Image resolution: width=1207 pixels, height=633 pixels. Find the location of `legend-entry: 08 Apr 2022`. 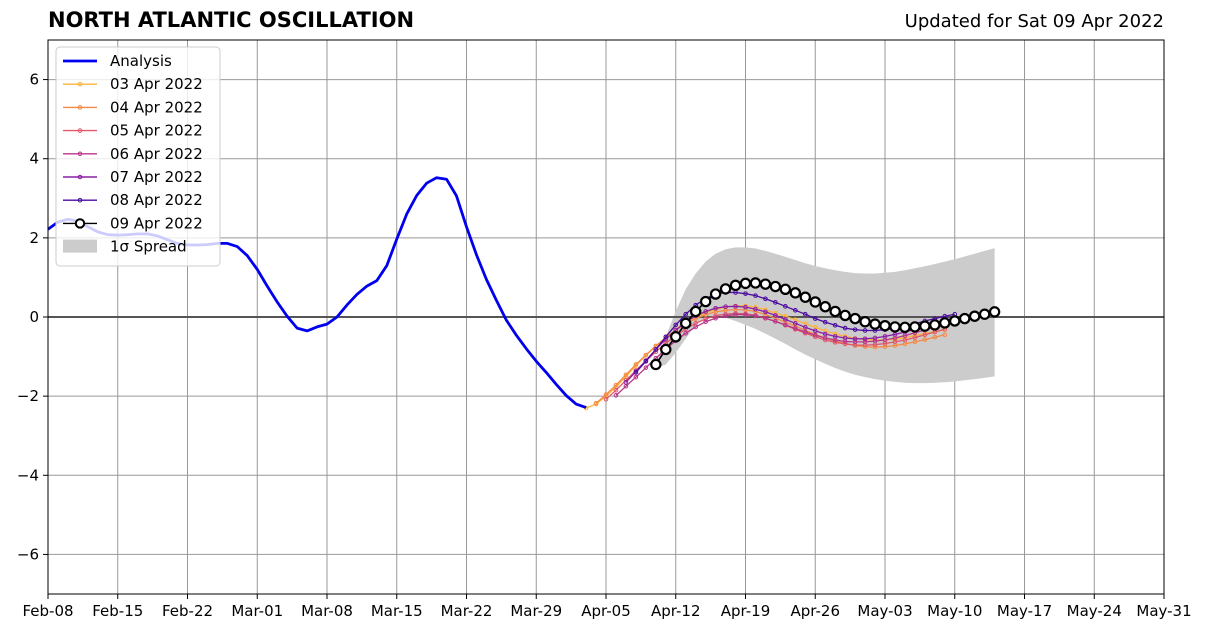

legend-entry: 08 Apr 2022 is located at coordinates (133, 200).